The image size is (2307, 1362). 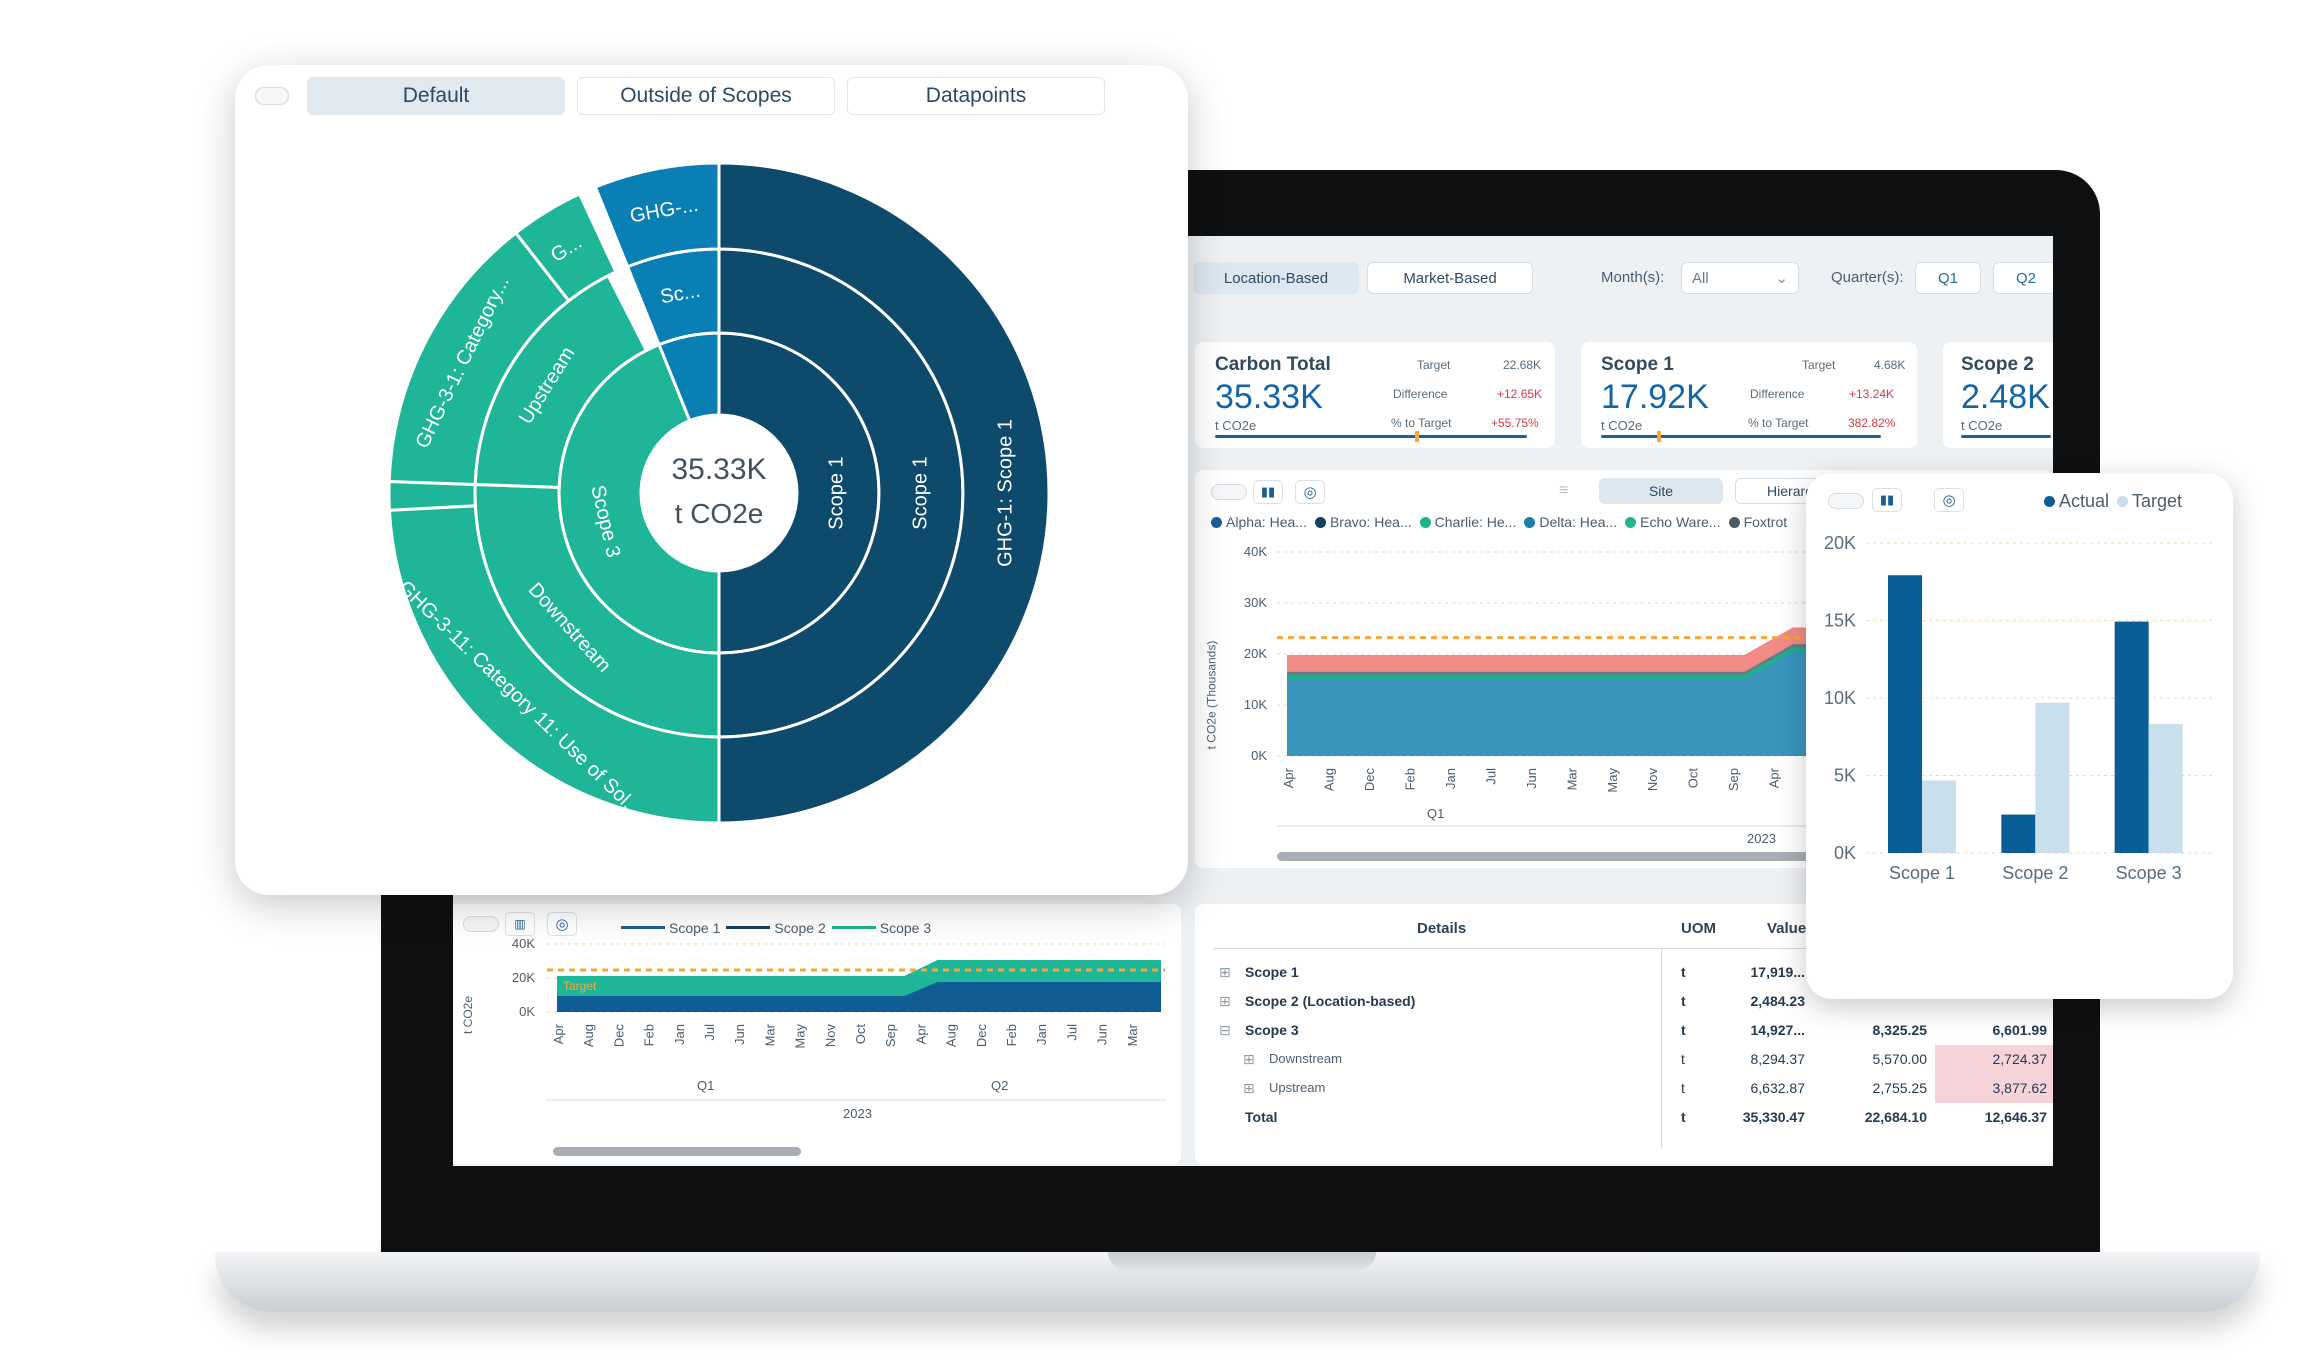 What do you see at coordinates (1490, 776) in the screenshot?
I see `x-tick-label: Jul` at bounding box center [1490, 776].